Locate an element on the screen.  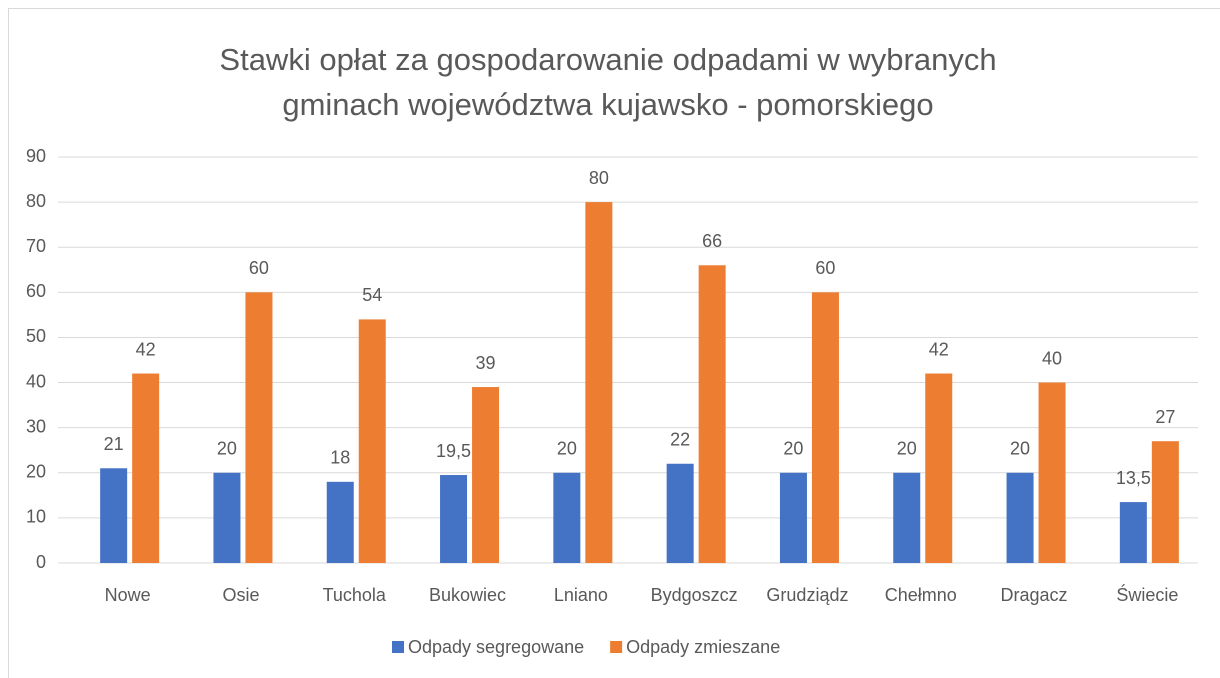
x-tick-label: Świecie is located at coordinates (1147, 594).